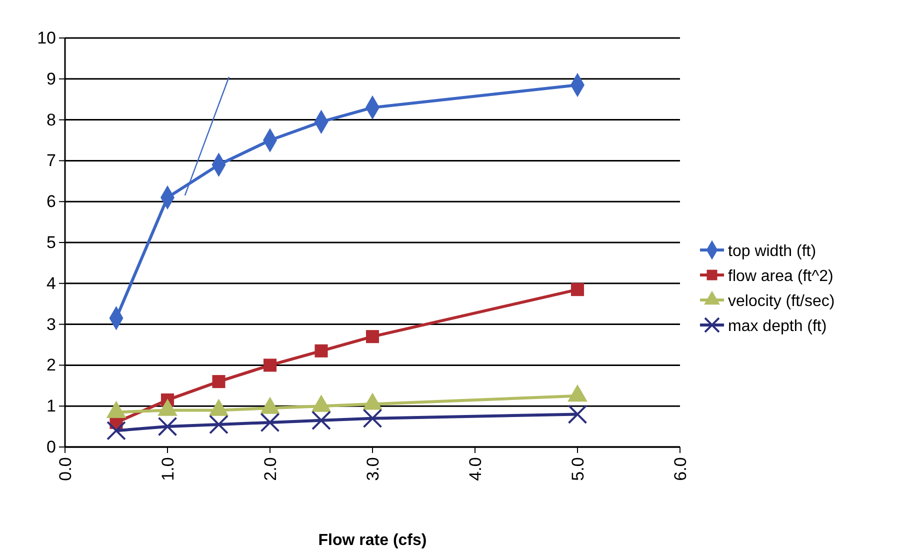  I want to click on legend-label: top width (ft), so click(772, 251).